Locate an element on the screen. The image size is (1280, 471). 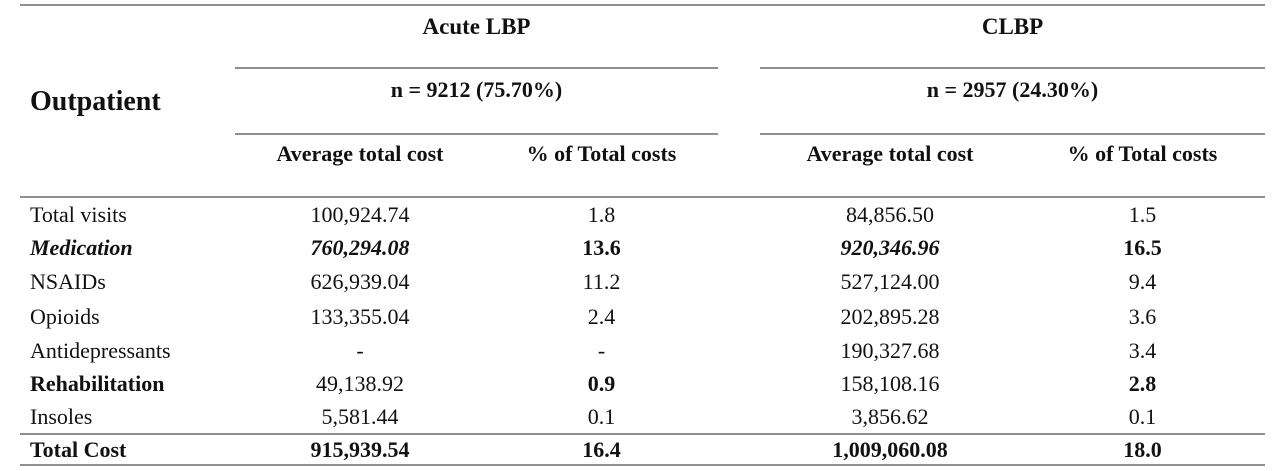
row-cell: 0.9 is located at coordinates (601, 383).